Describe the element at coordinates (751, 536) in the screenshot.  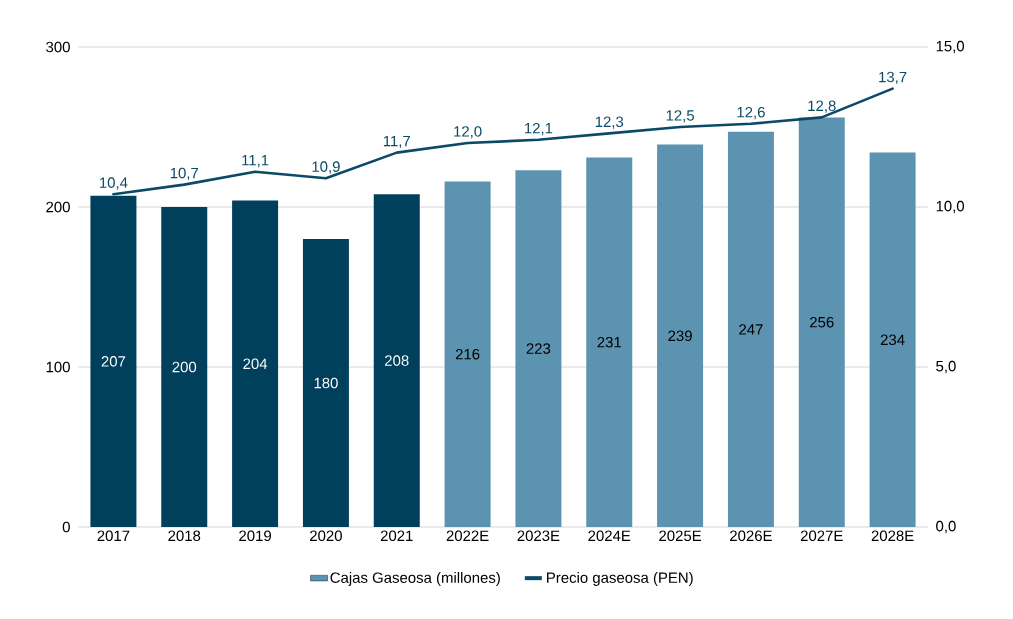
I see `x-tick-label: 2026E` at that location.